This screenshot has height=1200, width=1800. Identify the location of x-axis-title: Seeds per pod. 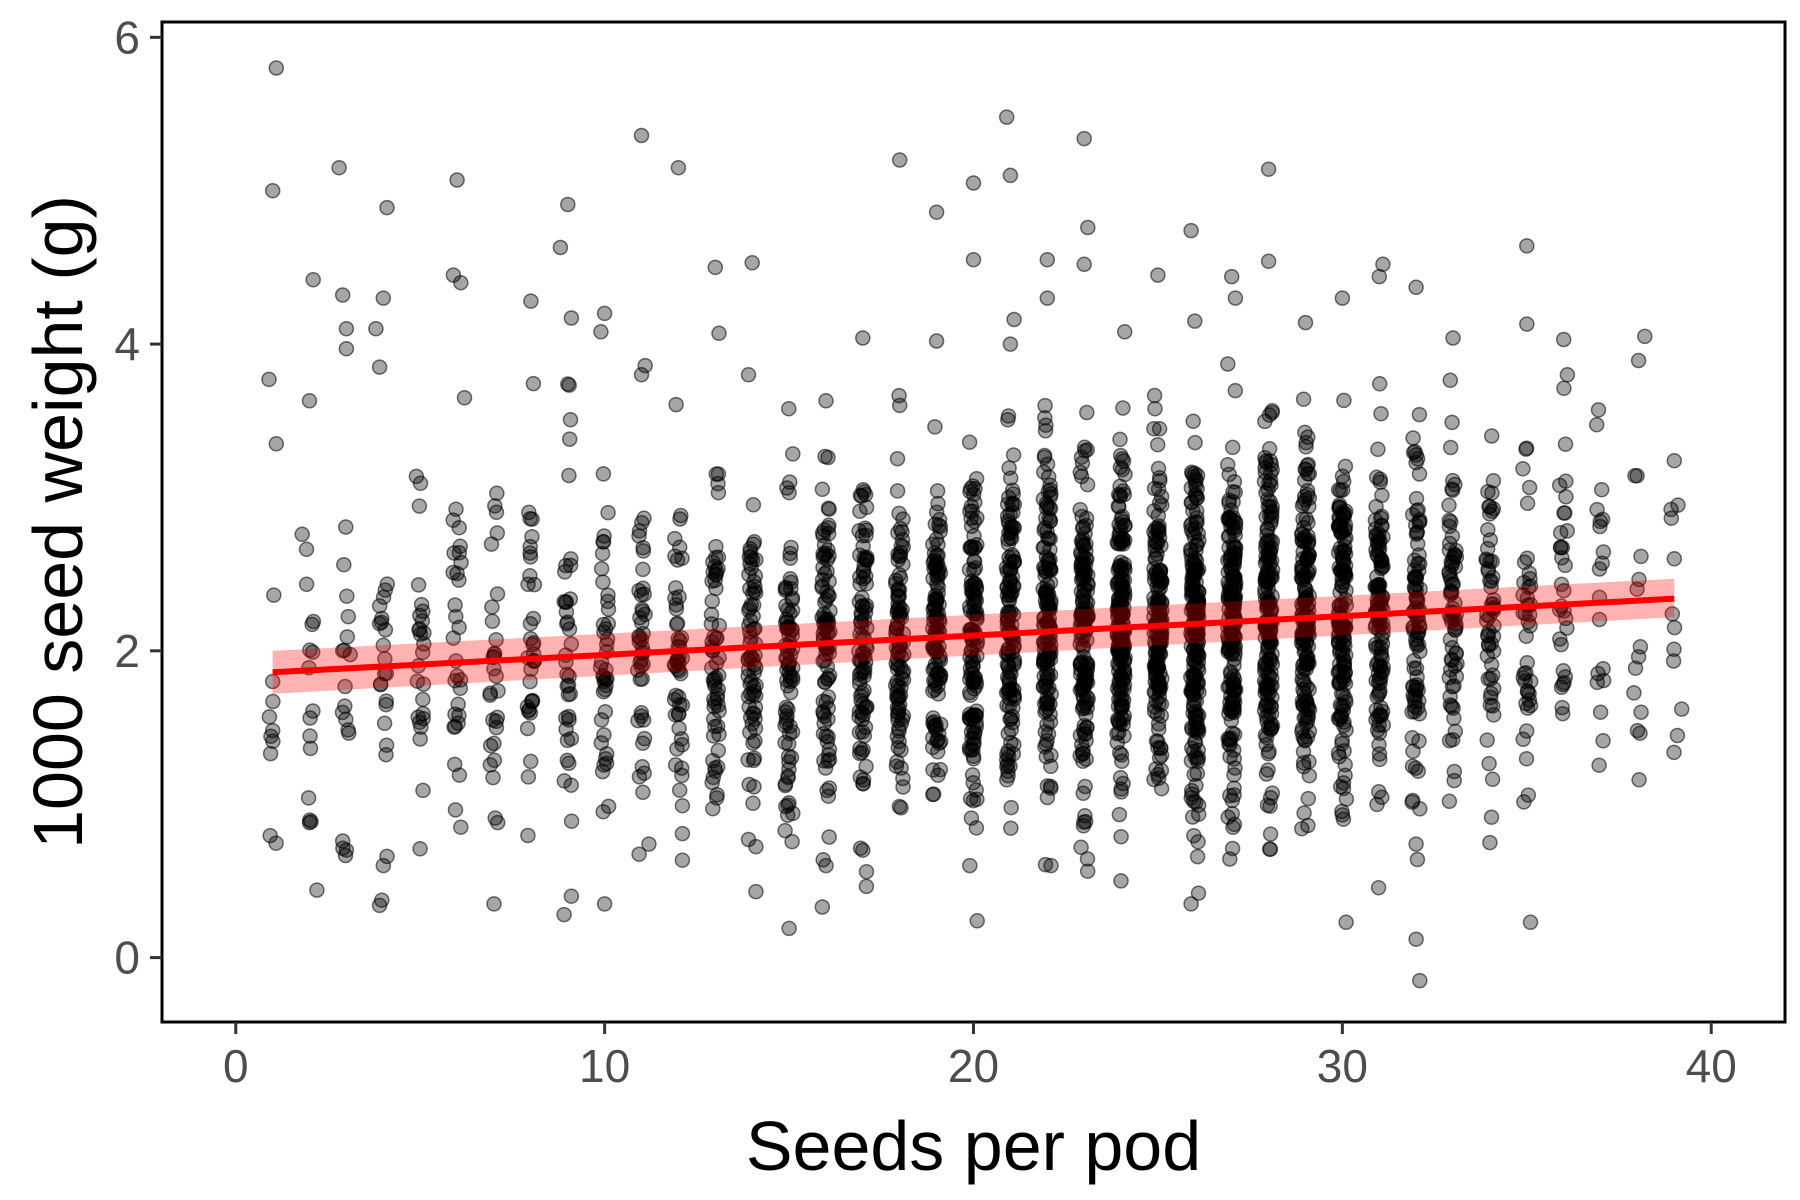
(973, 1146).